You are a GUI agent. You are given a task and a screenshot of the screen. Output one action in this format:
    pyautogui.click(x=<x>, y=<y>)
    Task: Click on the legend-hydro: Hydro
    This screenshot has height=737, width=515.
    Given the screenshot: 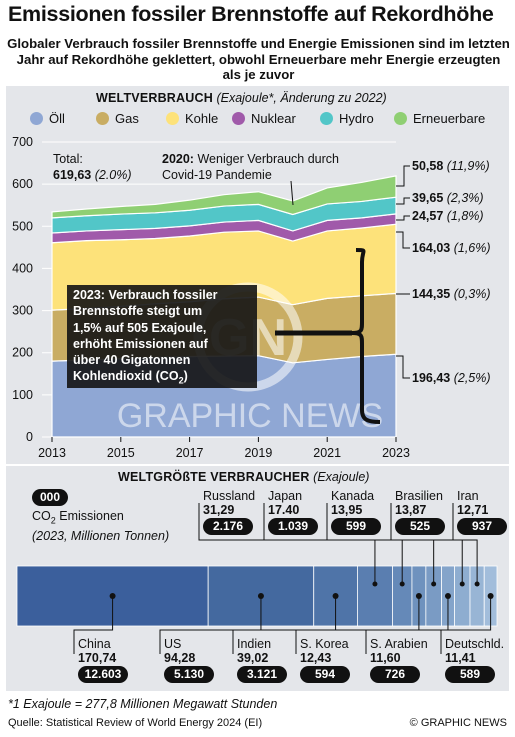 What is the action you would take?
    pyautogui.click(x=357, y=118)
    